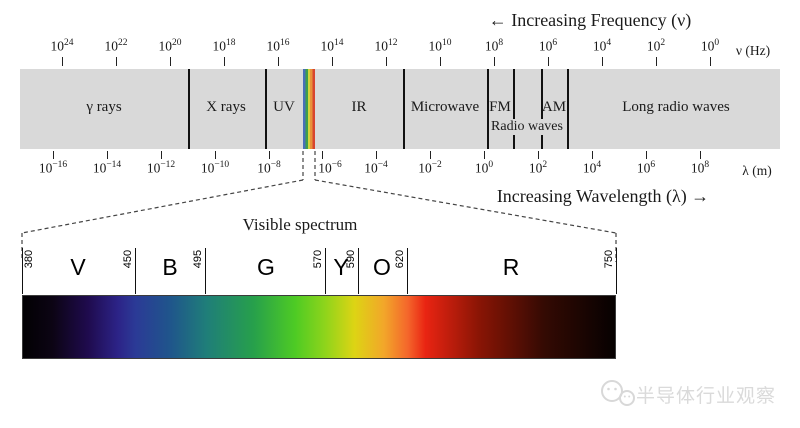 The height and width of the screenshot is (428, 800). What do you see at coordinates (382, 267) in the screenshot?
I see `segment-orange: O` at bounding box center [382, 267].